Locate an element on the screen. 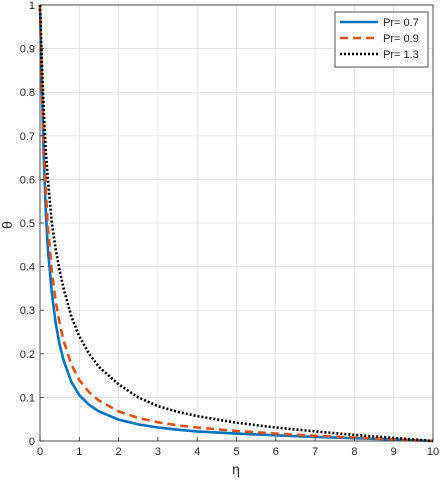 The height and width of the screenshot is (480, 443). y-tick-label: 0.6 is located at coordinates (27, 180).